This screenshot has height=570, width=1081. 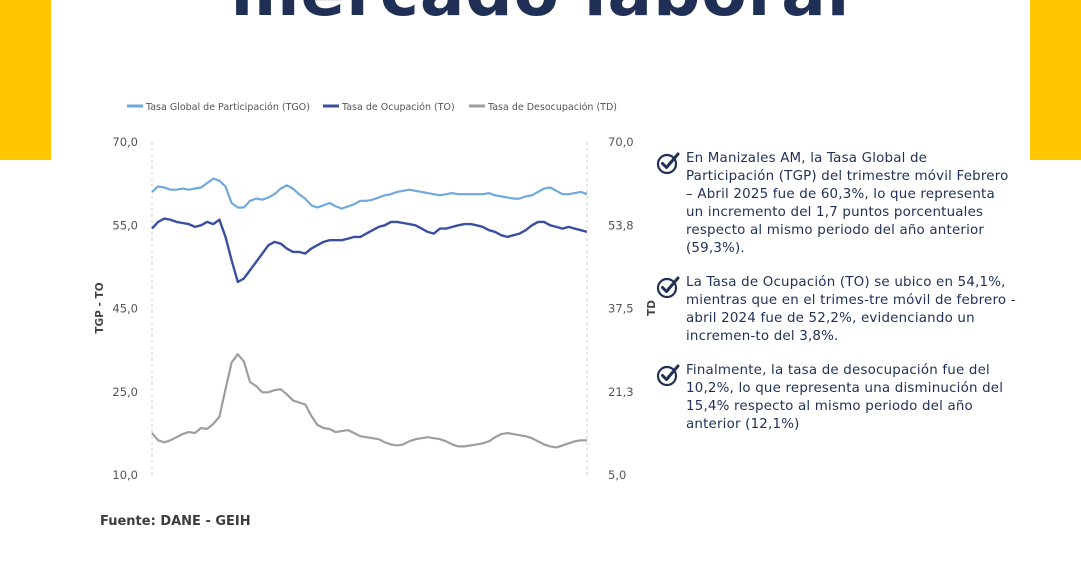 I want to click on left-tick-label: 45,0, so click(x=125, y=309).